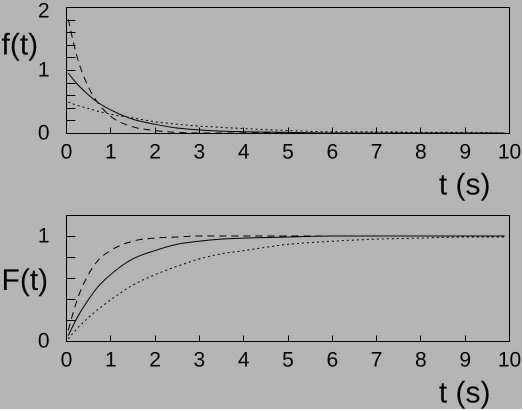 This screenshot has height=411, width=523. What do you see at coordinates (20, 45) in the screenshot?
I see `y-axis-title: f(t)` at bounding box center [20, 45].